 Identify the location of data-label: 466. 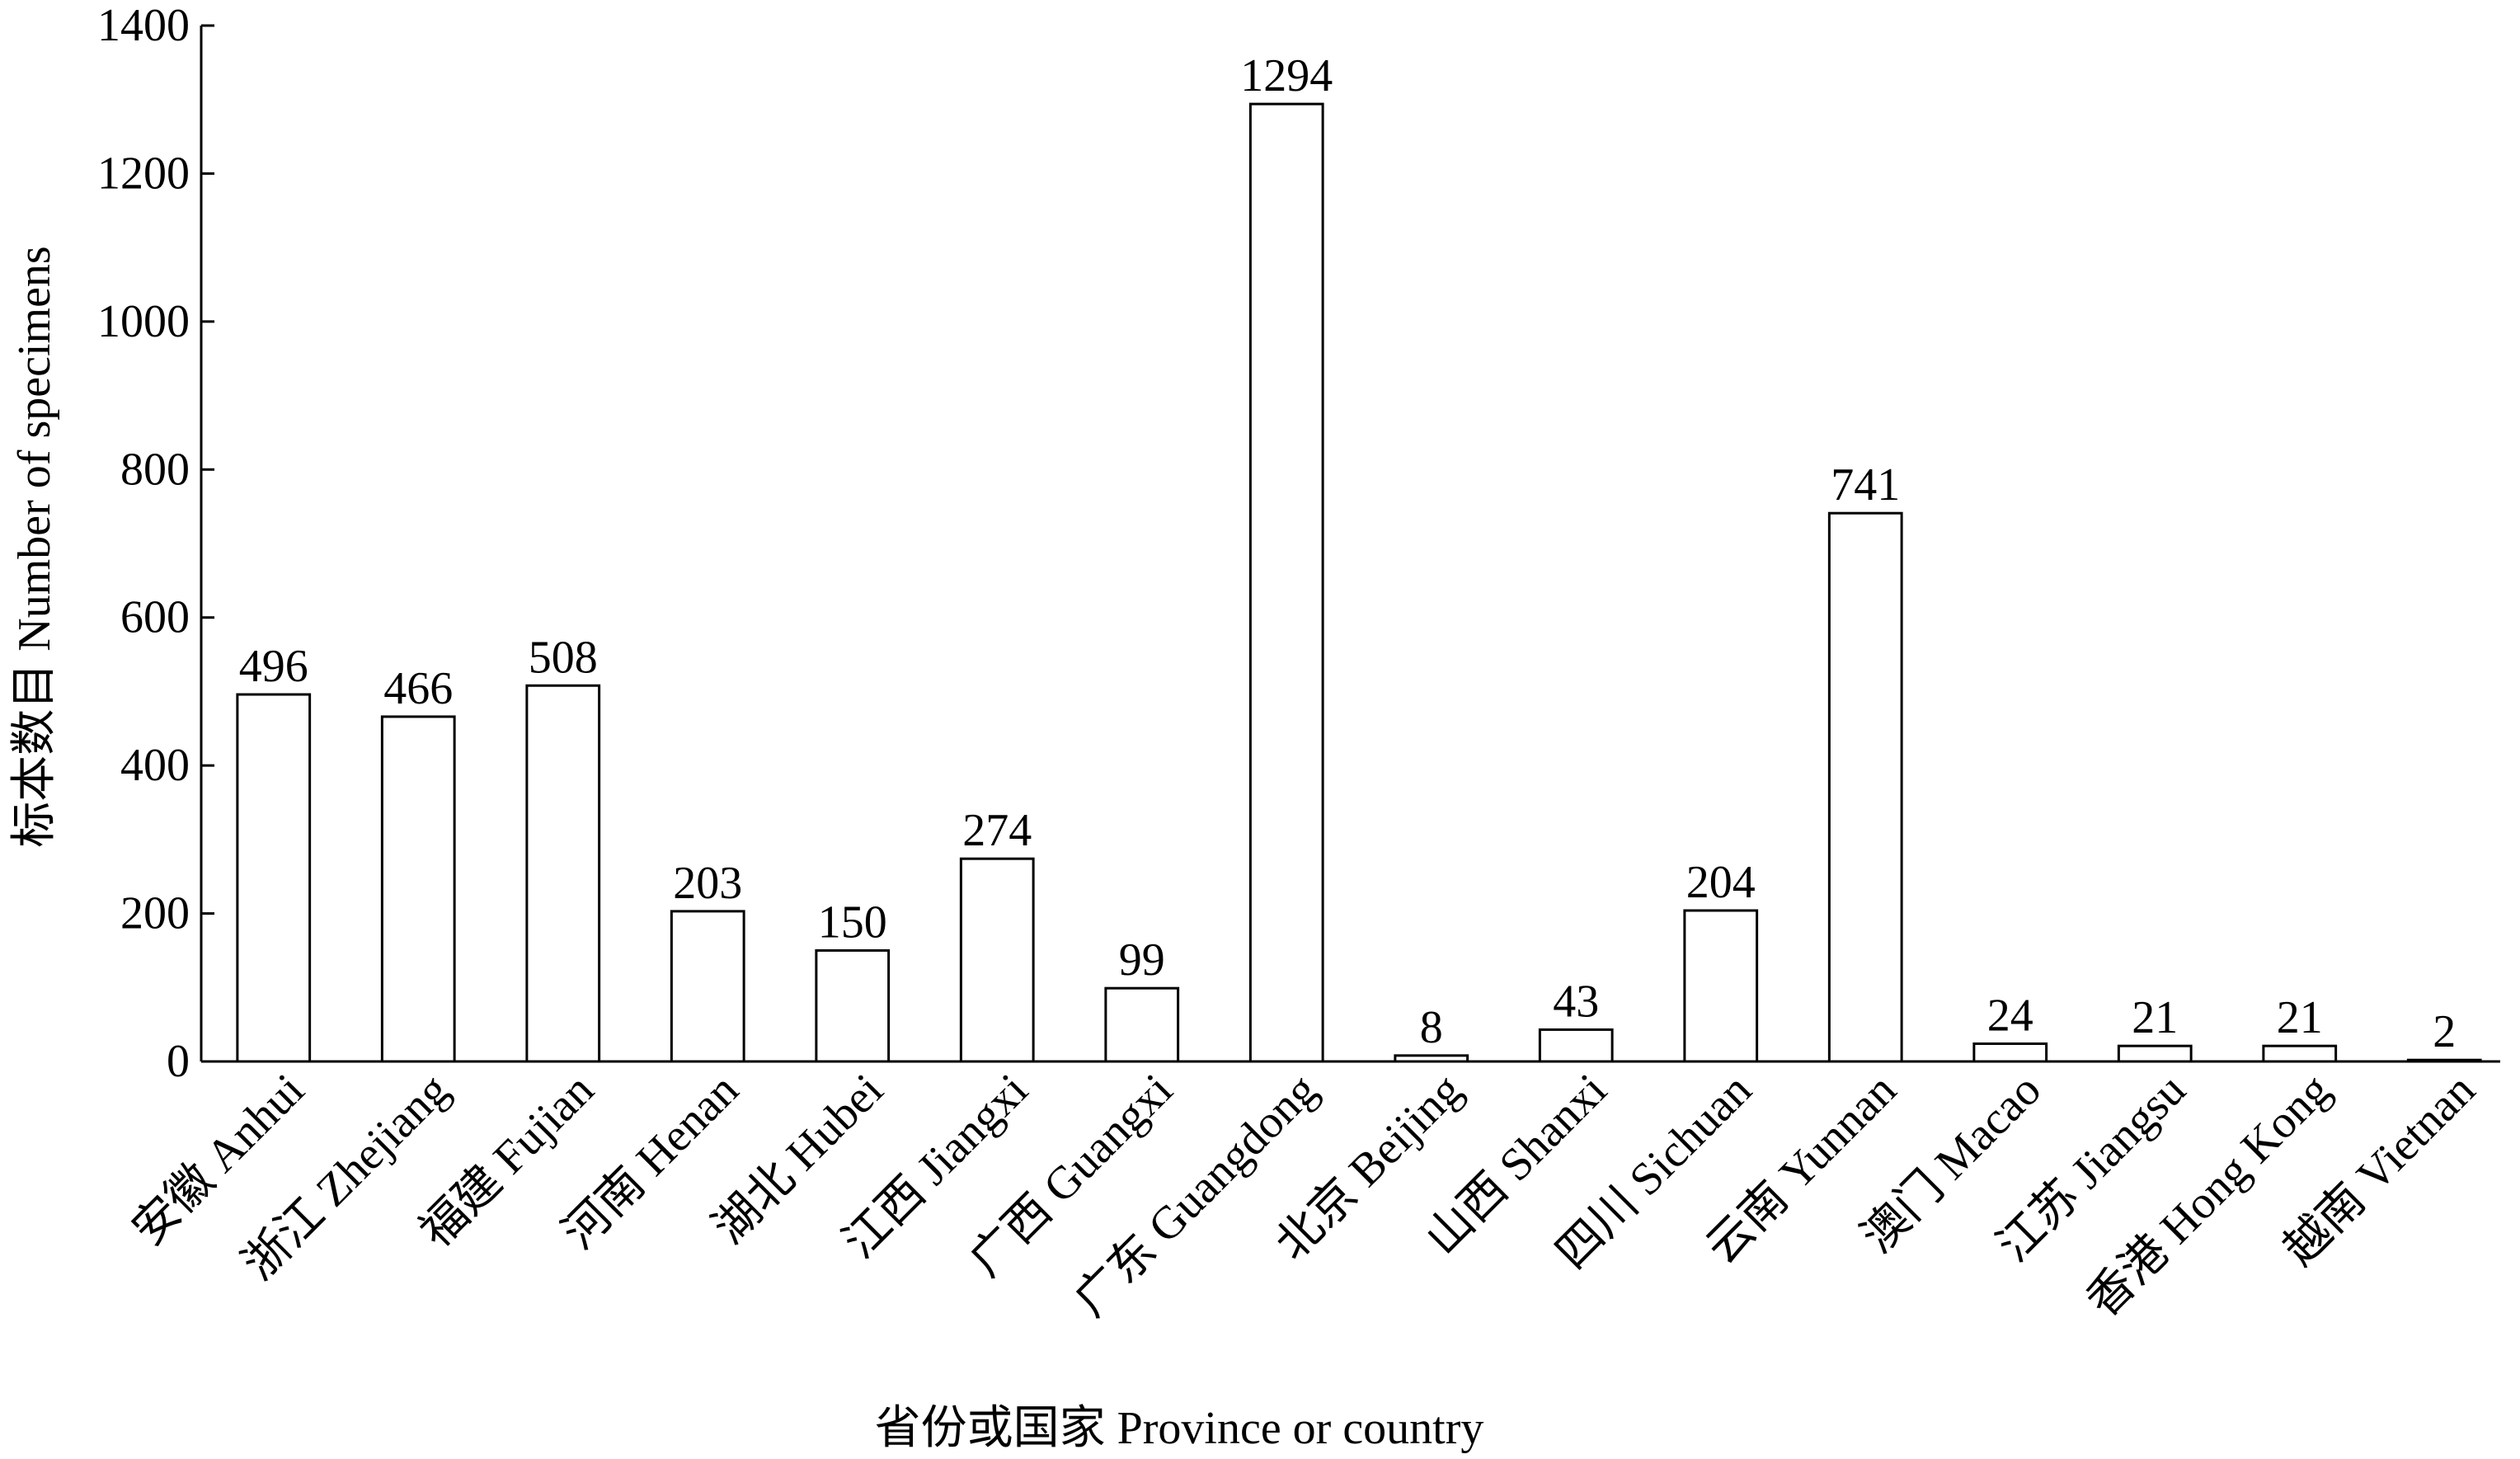
(418, 688).